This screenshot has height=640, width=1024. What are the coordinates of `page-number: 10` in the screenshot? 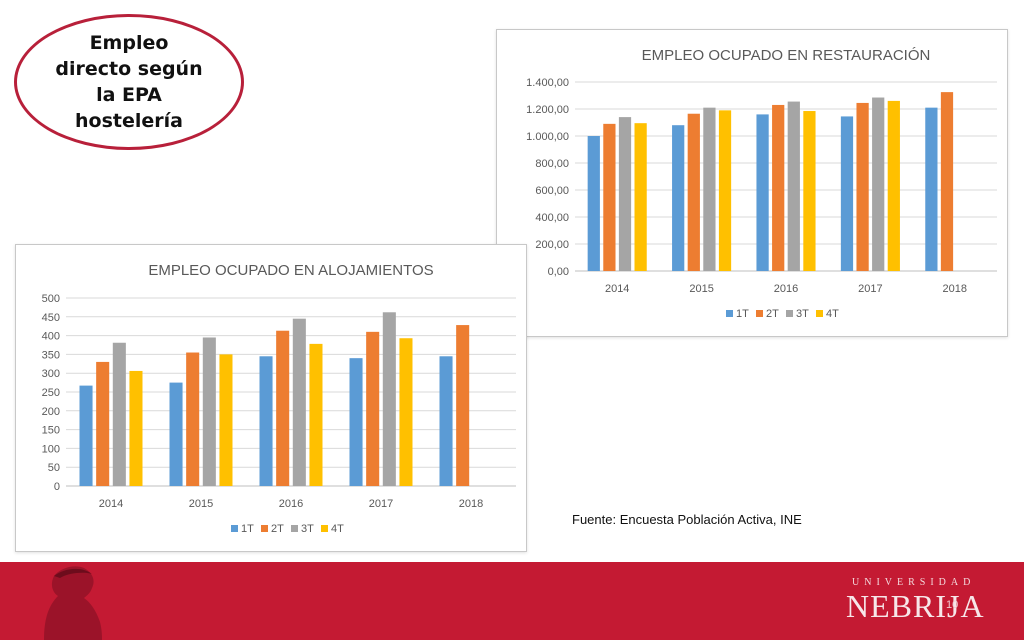 It's located at (952, 605).